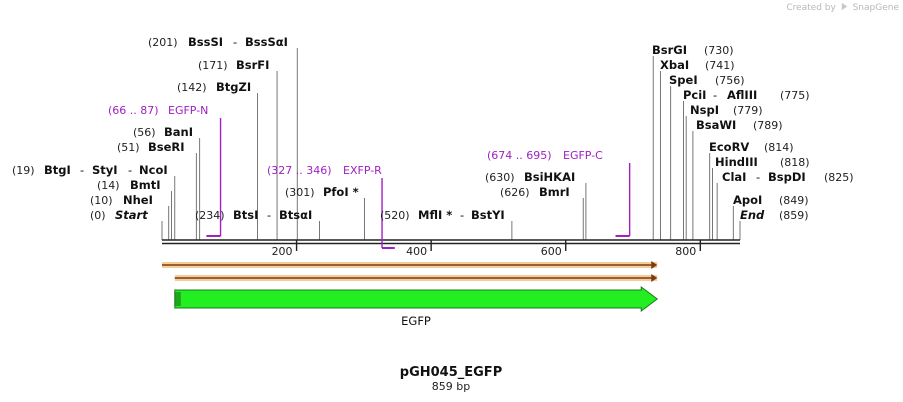  I want to click on site-name-btgzi: BtgZI, so click(233, 87).